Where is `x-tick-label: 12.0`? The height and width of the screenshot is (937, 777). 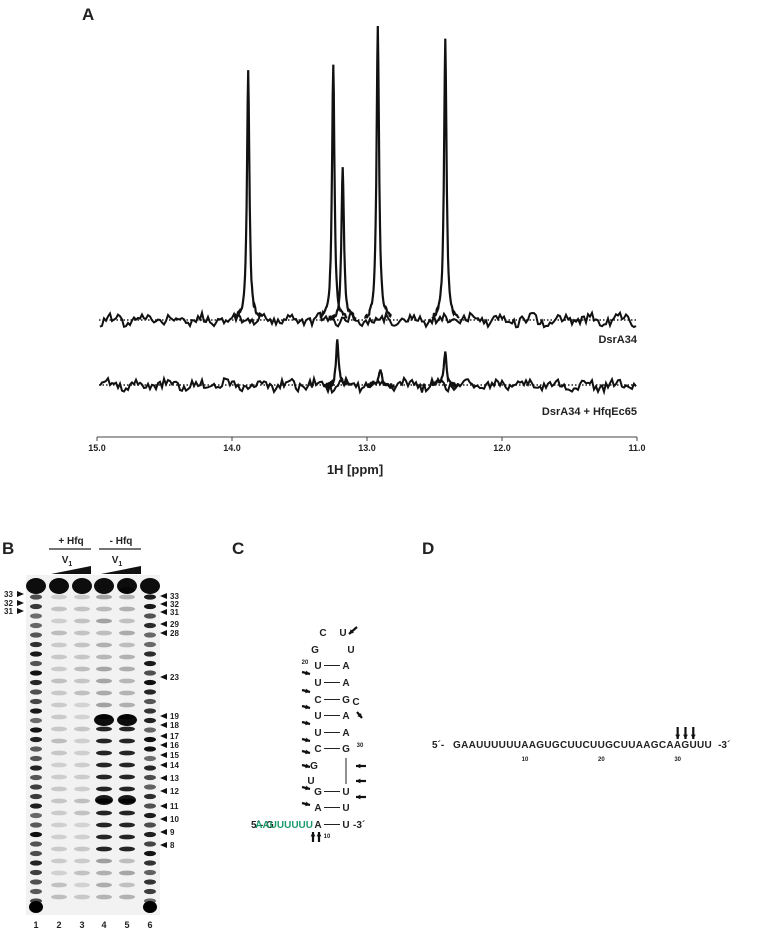 x-tick-label: 12.0 is located at coordinates (502, 448).